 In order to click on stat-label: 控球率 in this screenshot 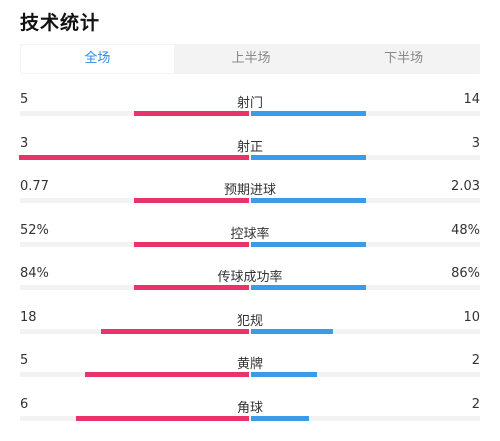, I will do `click(250, 234)`.